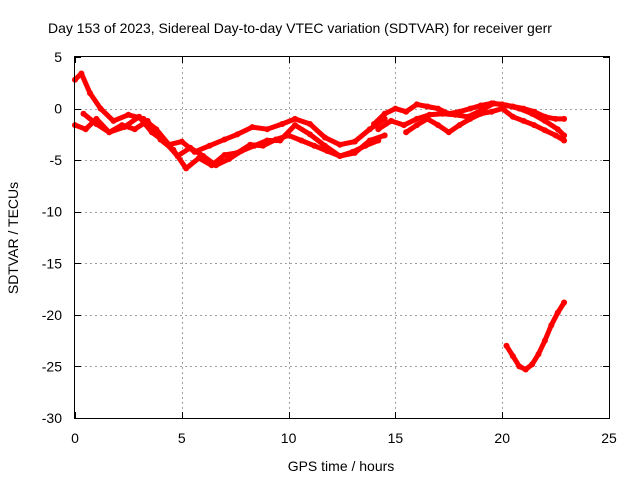 Image resolution: width=640 pixels, height=480 pixels. I want to click on y-tick-label: -15, so click(52, 263).